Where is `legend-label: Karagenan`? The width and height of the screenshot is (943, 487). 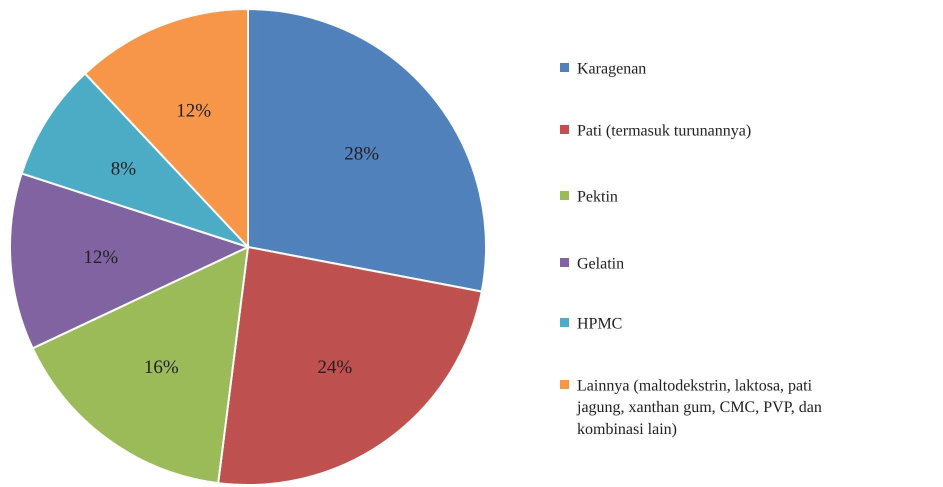
legend-label: Karagenan is located at coordinates (611, 69).